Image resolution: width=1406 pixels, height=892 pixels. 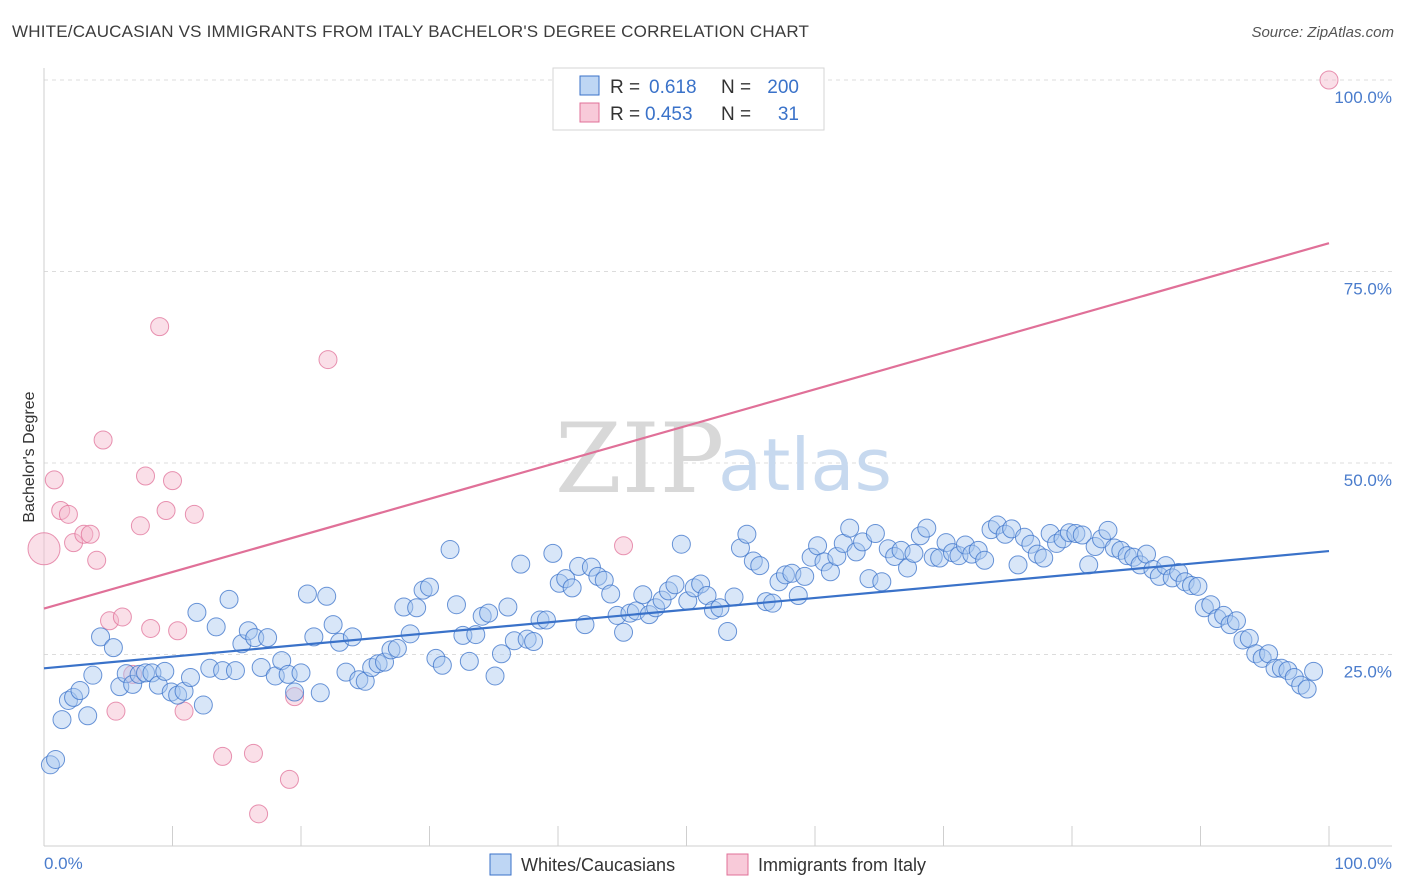 What do you see at coordinates (598, 865) in the screenshot?
I see `bottom-legend-label-whites: Whites/Caucasians` at bounding box center [598, 865].